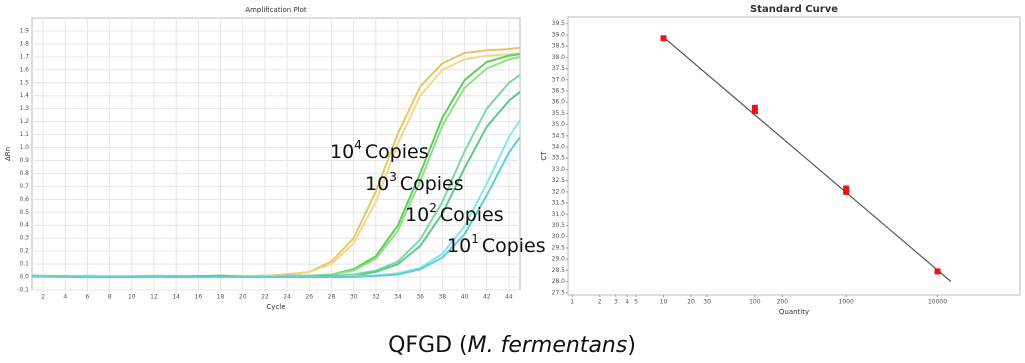 Image resolution: width=1025 pixels, height=363 pixels. Describe the element at coordinates (433, 208) in the screenshot. I see `copies-exponent: 2` at that location.